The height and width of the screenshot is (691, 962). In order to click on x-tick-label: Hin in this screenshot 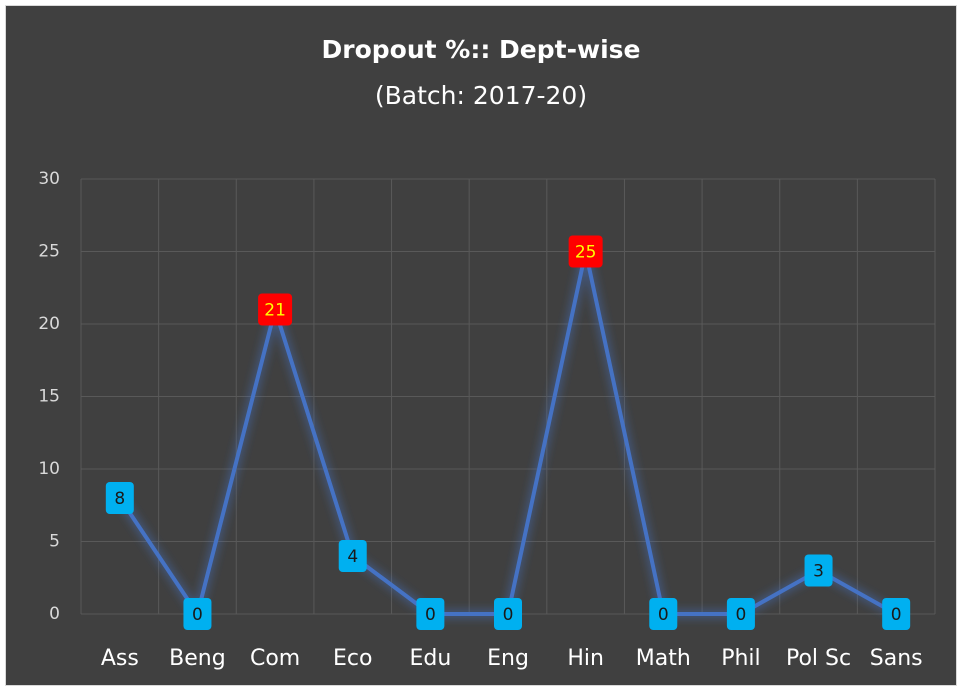, I will do `click(585, 658)`.